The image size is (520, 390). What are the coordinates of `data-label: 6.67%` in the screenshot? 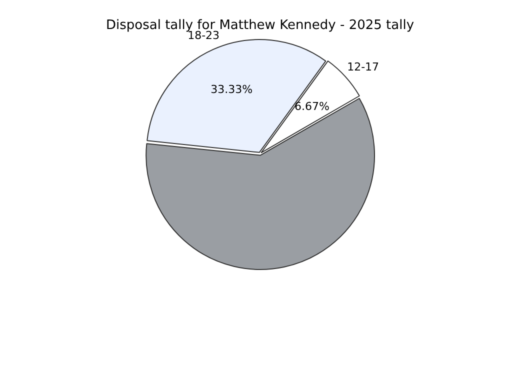 It's located at (312, 106).